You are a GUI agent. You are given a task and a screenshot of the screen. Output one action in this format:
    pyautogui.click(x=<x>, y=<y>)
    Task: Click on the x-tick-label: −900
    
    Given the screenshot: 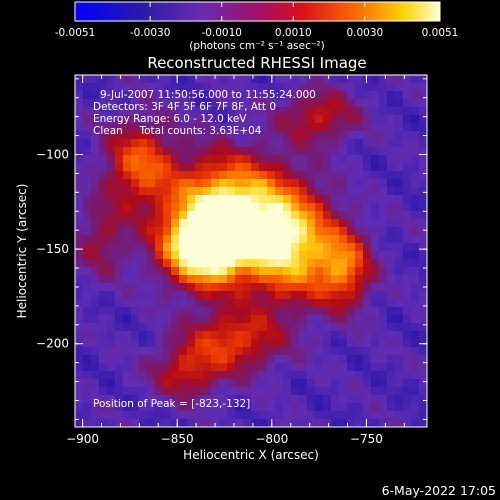 What is the action you would take?
    pyautogui.click(x=82, y=439)
    